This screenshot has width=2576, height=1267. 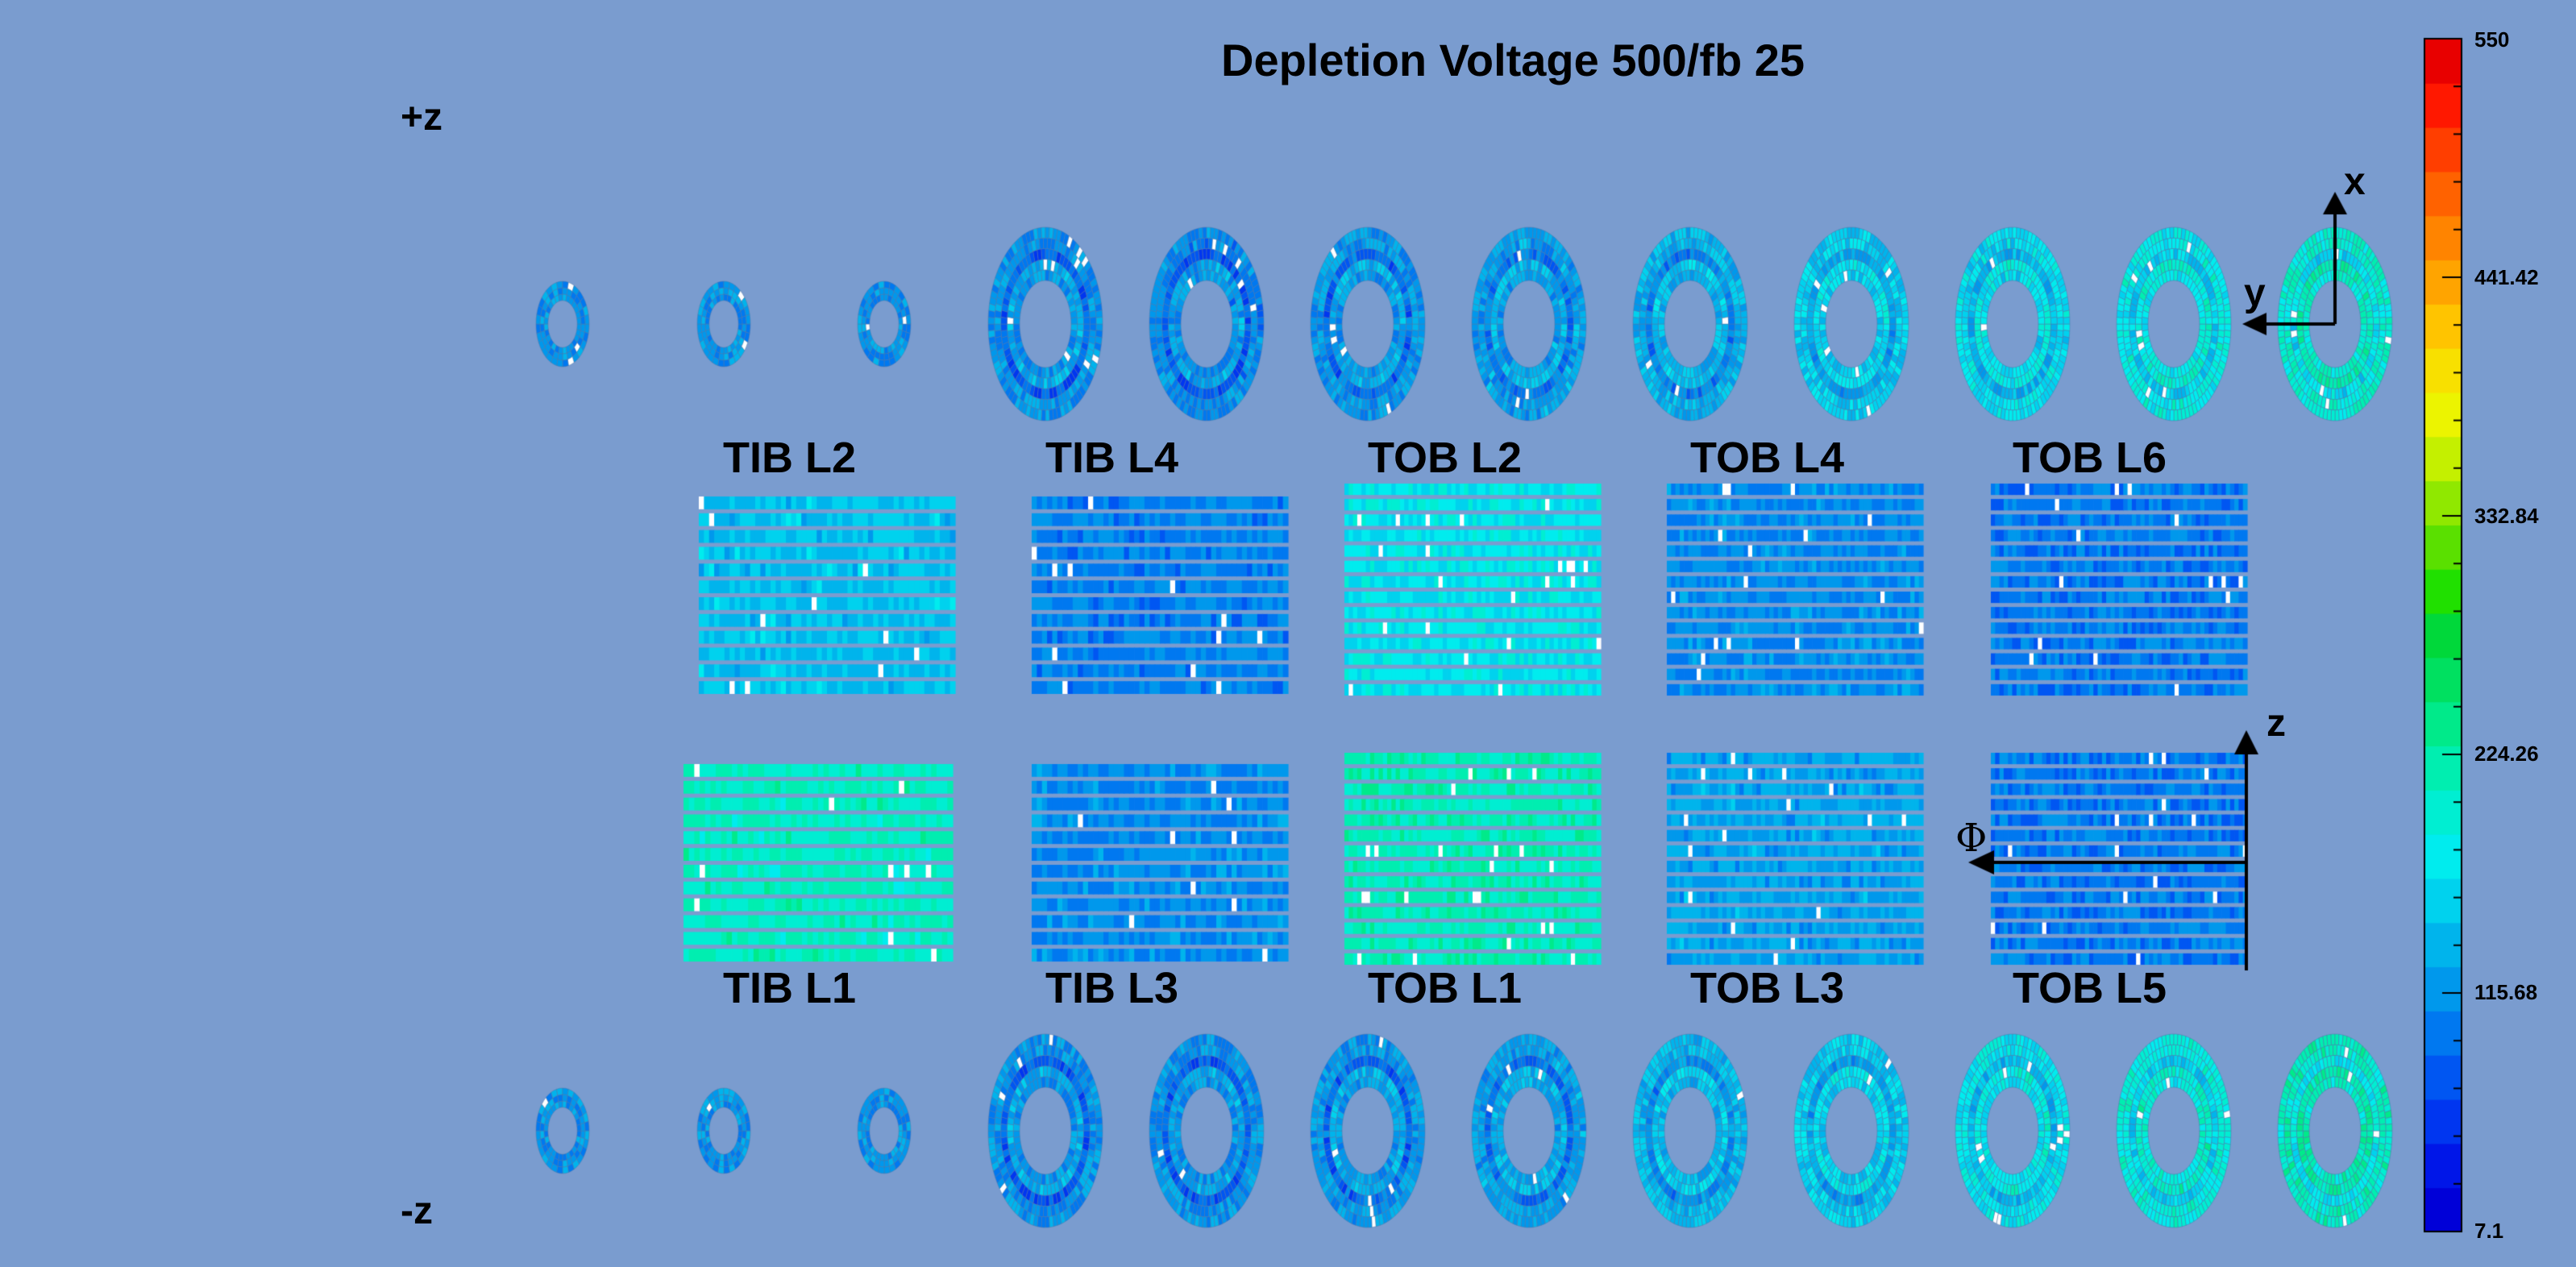 What do you see at coordinates (1767, 458) in the screenshot?
I see `layer-label-tob-l4: TOB L4` at bounding box center [1767, 458].